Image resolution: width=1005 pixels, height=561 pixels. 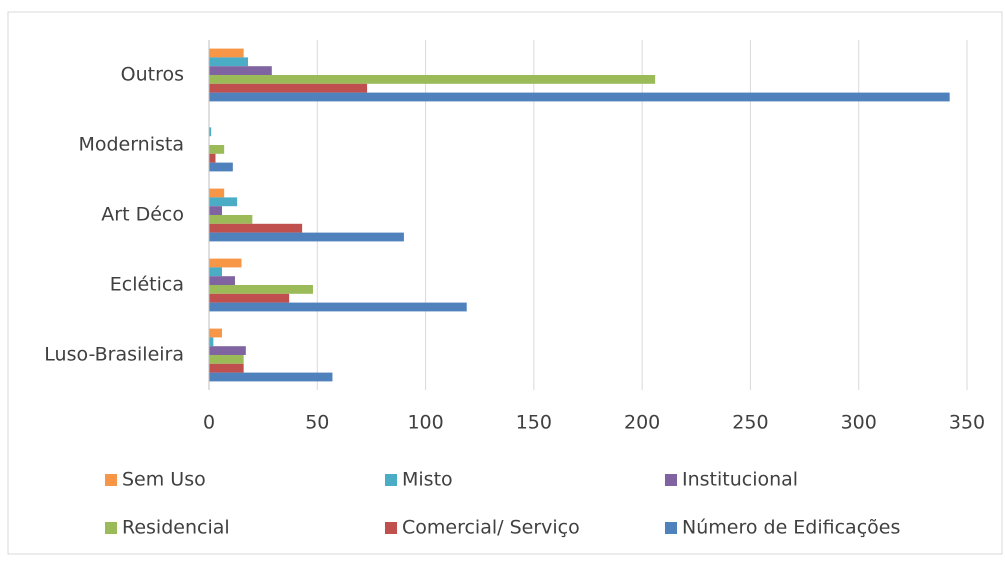 What do you see at coordinates (164, 480) in the screenshot?
I see `legend-label: Sem Uso` at bounding box center [164, 480].